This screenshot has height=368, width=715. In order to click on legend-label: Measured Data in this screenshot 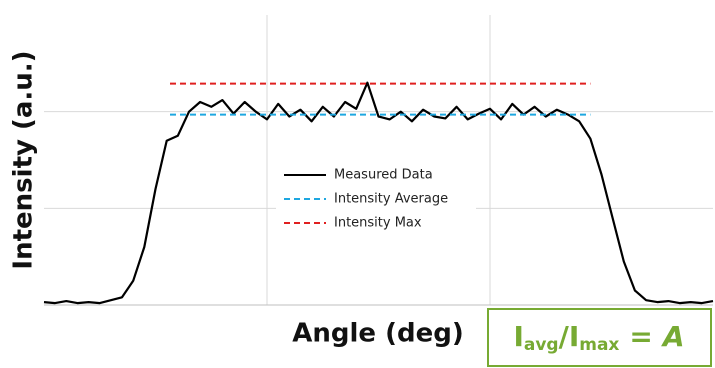, I will do `click(383, 175)`.